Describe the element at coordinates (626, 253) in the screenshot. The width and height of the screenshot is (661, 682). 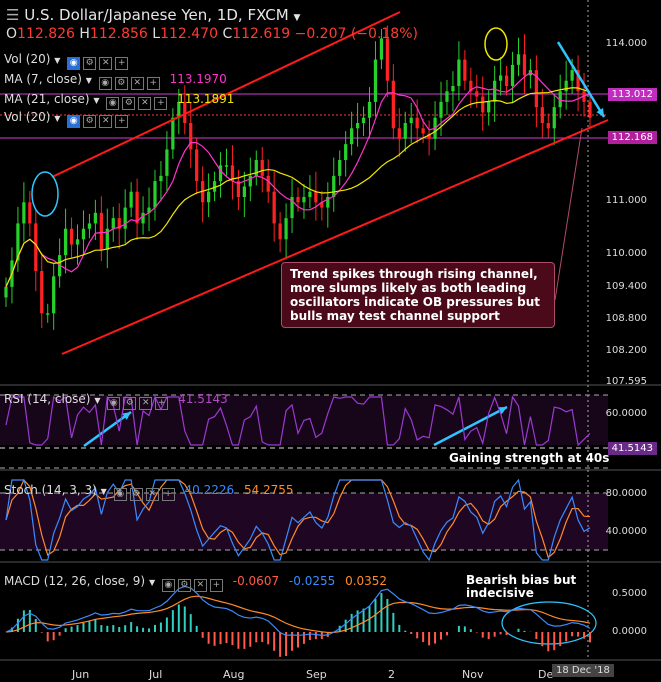
I see `price-tick: 110.000` at that location.